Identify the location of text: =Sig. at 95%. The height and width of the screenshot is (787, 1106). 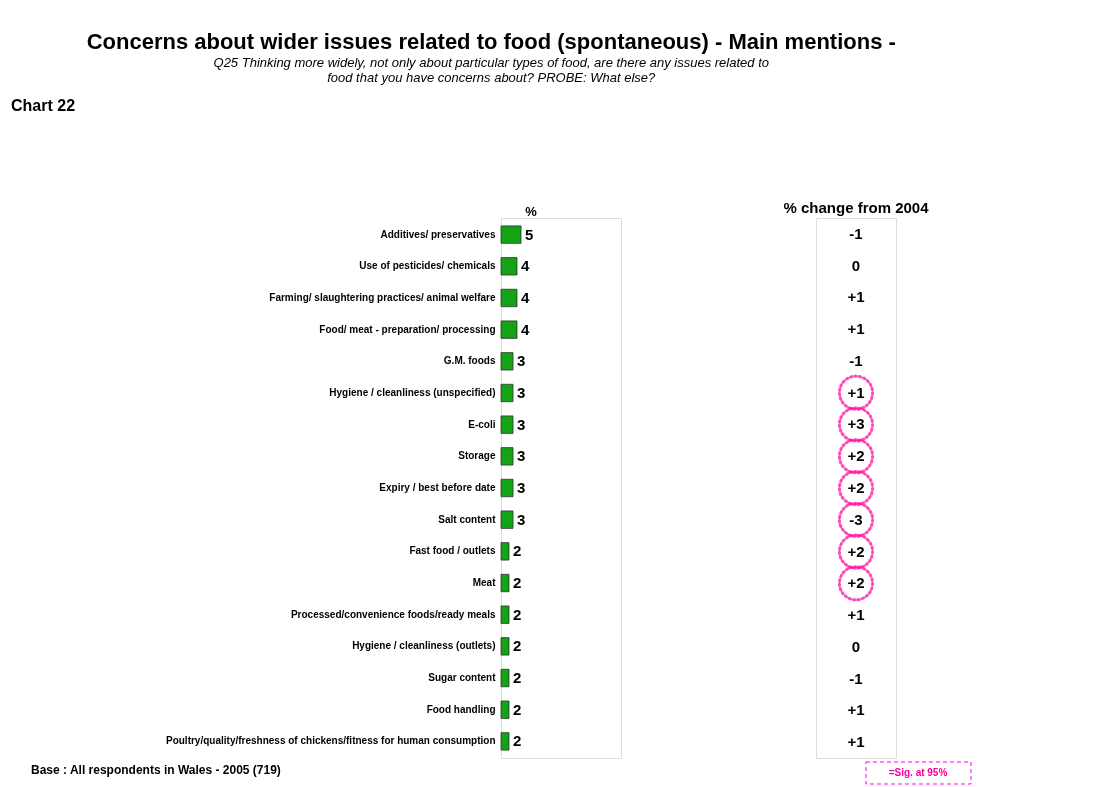
(918, 772).